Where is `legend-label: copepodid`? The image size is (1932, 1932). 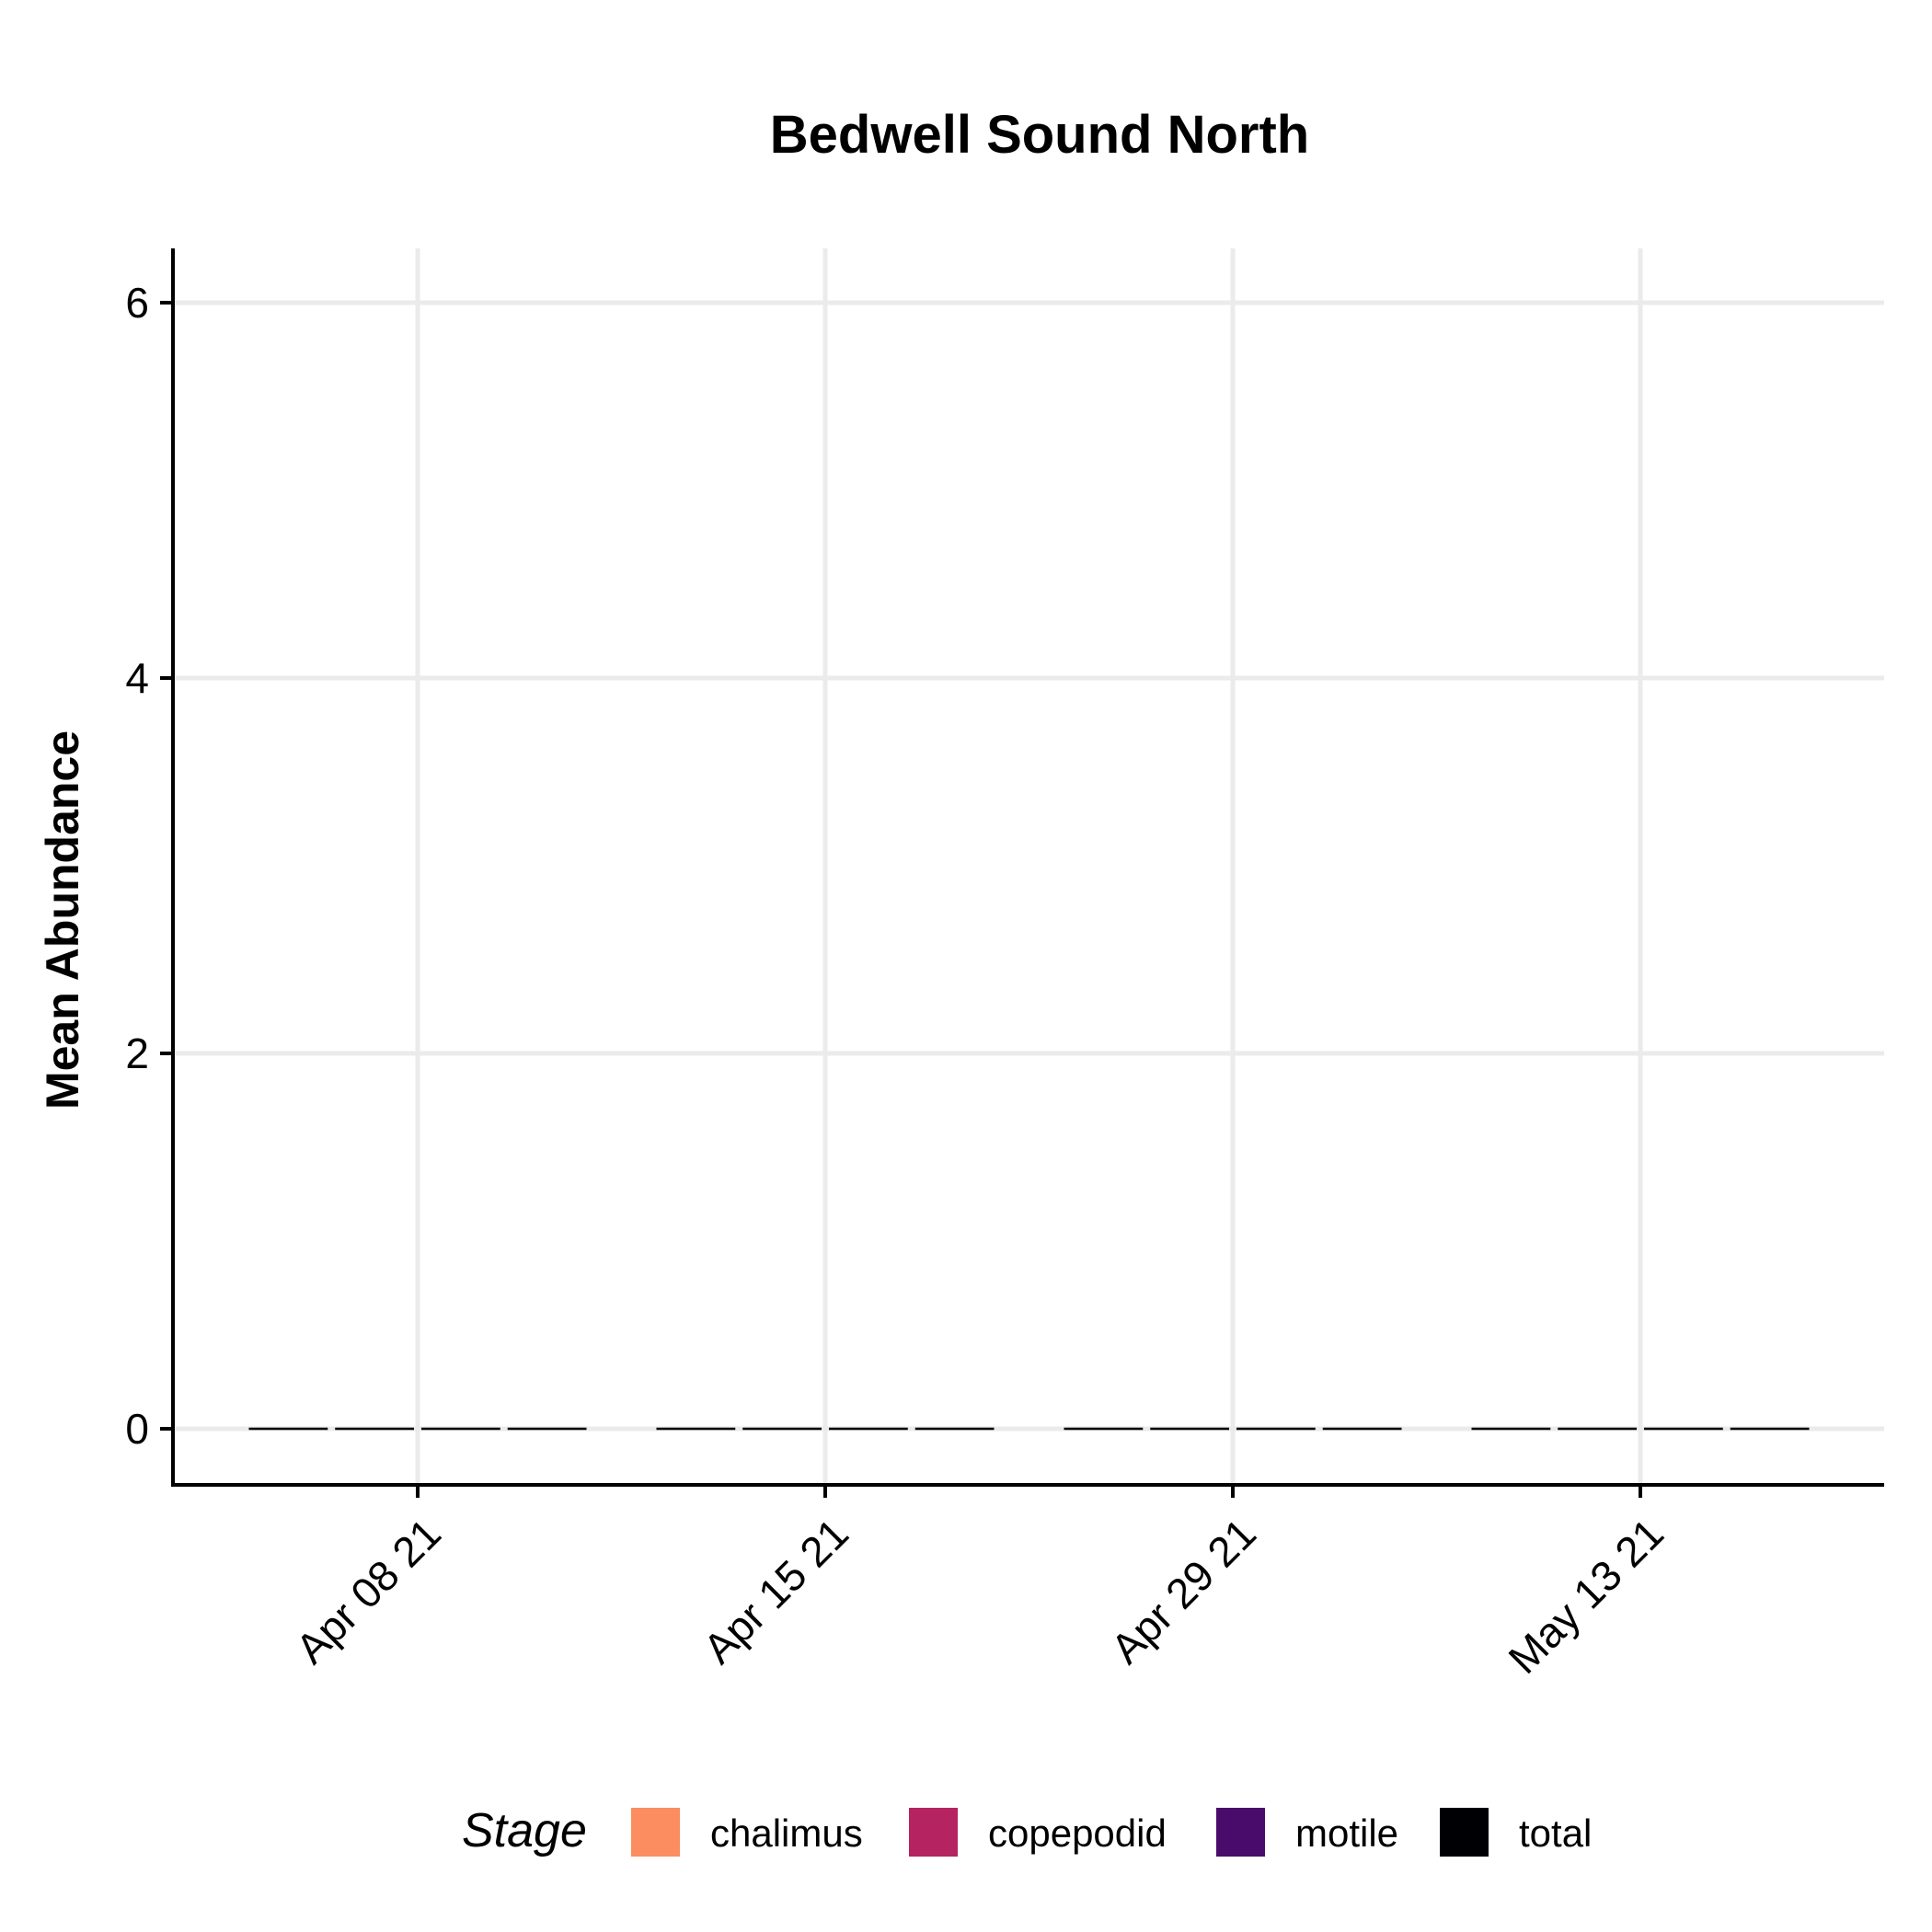
legend-label: copepodid is located at coordinates (1077, 1833).